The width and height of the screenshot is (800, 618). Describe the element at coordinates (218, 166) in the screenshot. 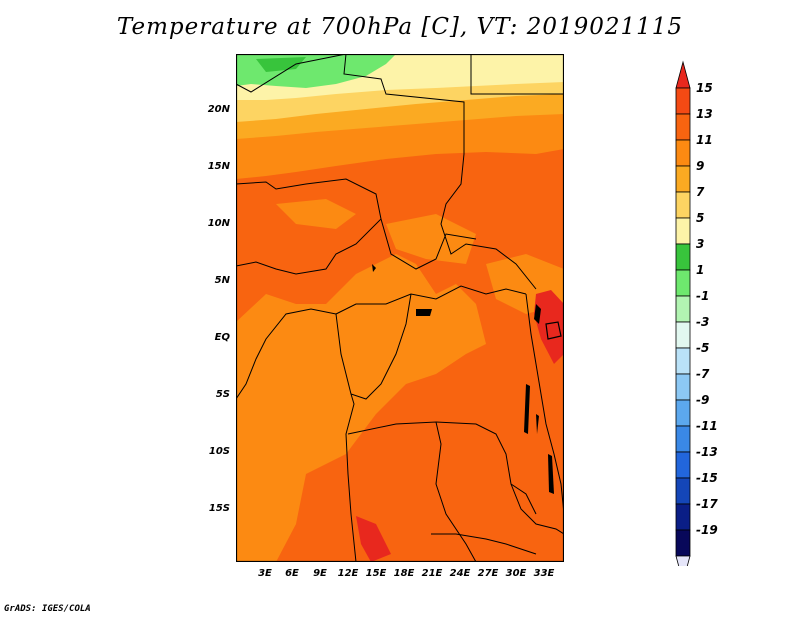

I see `lat-label-15n: 15N` at that location.